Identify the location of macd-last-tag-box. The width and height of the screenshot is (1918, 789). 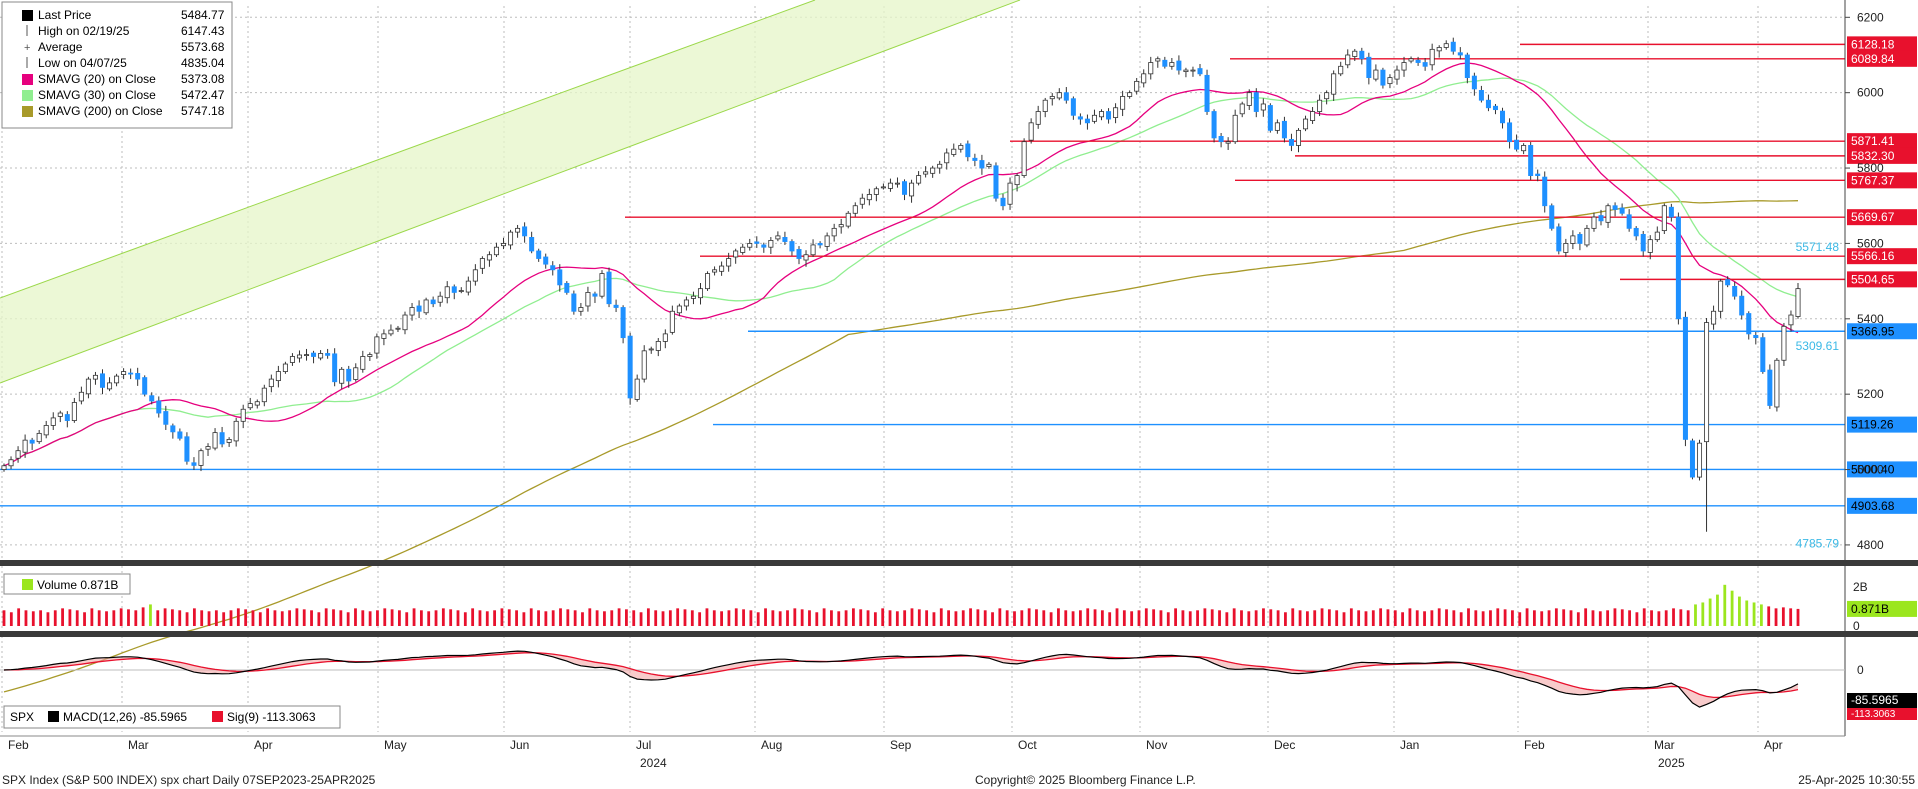
(1882, 700).